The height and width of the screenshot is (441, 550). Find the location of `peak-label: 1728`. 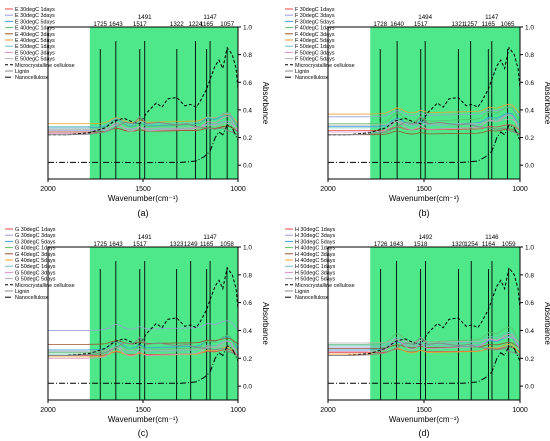

peak-label: 1728 is located at coordinates (380, 24).